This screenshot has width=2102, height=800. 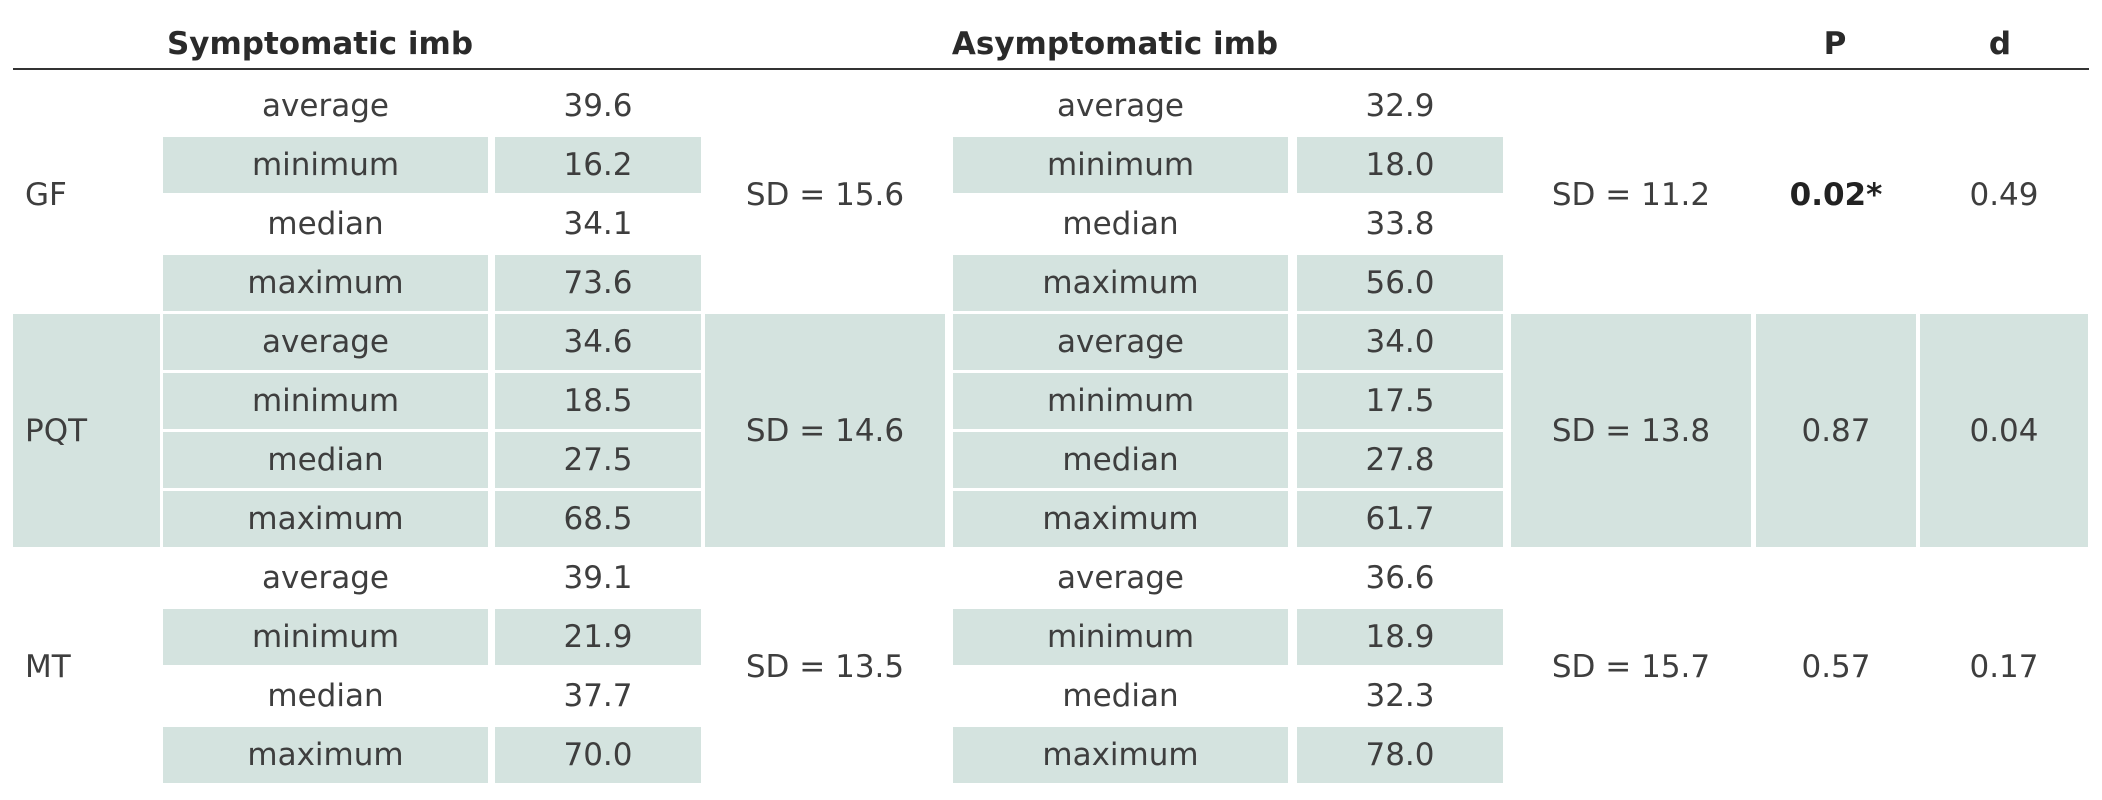 I want to click on asymptomatic-stat-value: 32.9, so click(x=1400, y=106).